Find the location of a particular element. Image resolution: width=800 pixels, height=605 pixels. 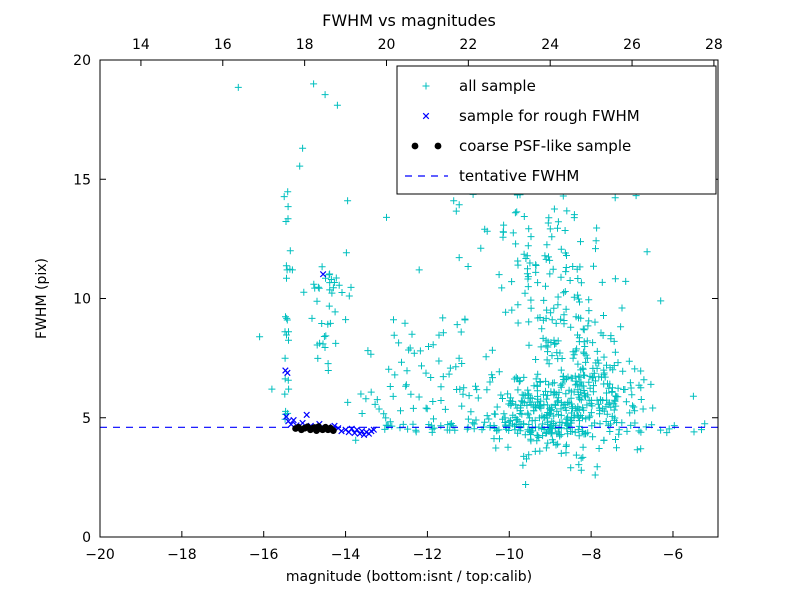

legend-entry-2: sample for rough FWHM is located at coordinates (531, 116).